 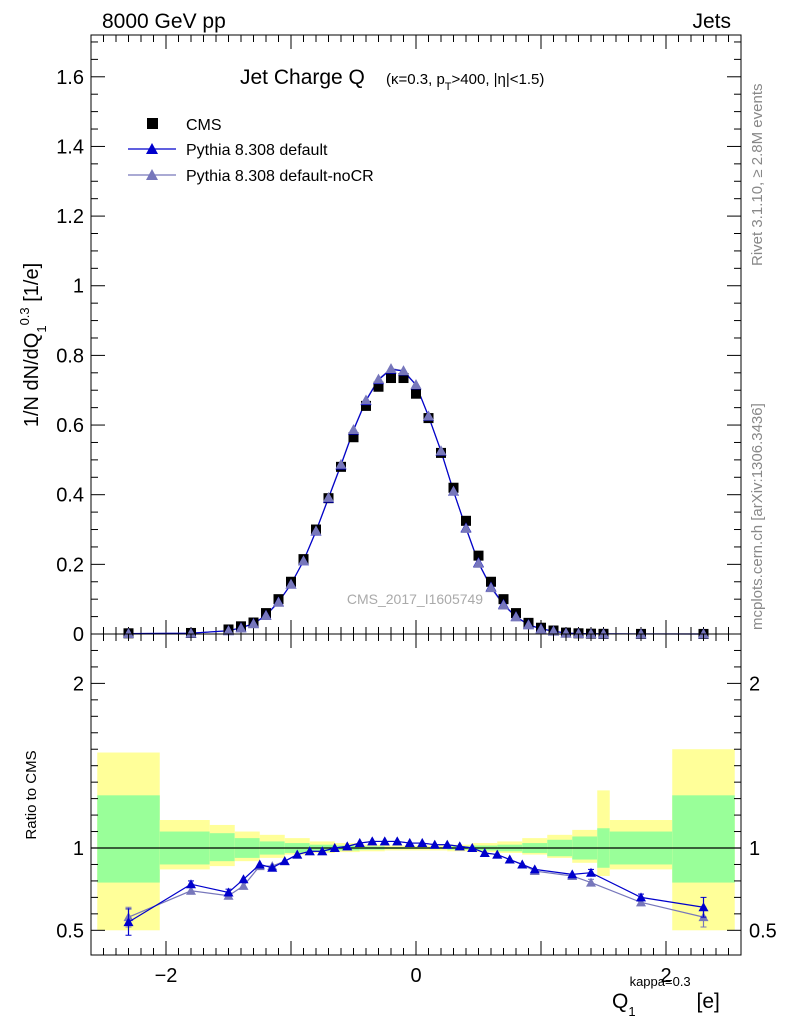 I want to click on ratio-y-tick-label: 0.5, so click(x=70, y=931).